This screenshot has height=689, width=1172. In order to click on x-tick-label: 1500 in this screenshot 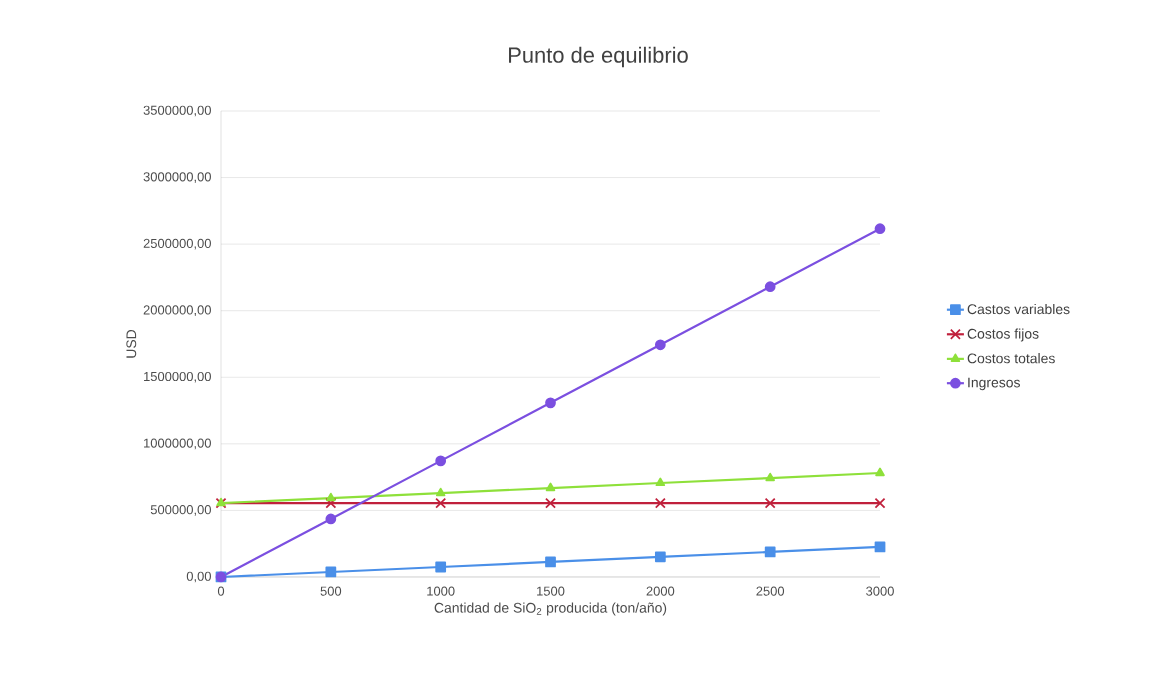, I will do `click(551, 591)`.